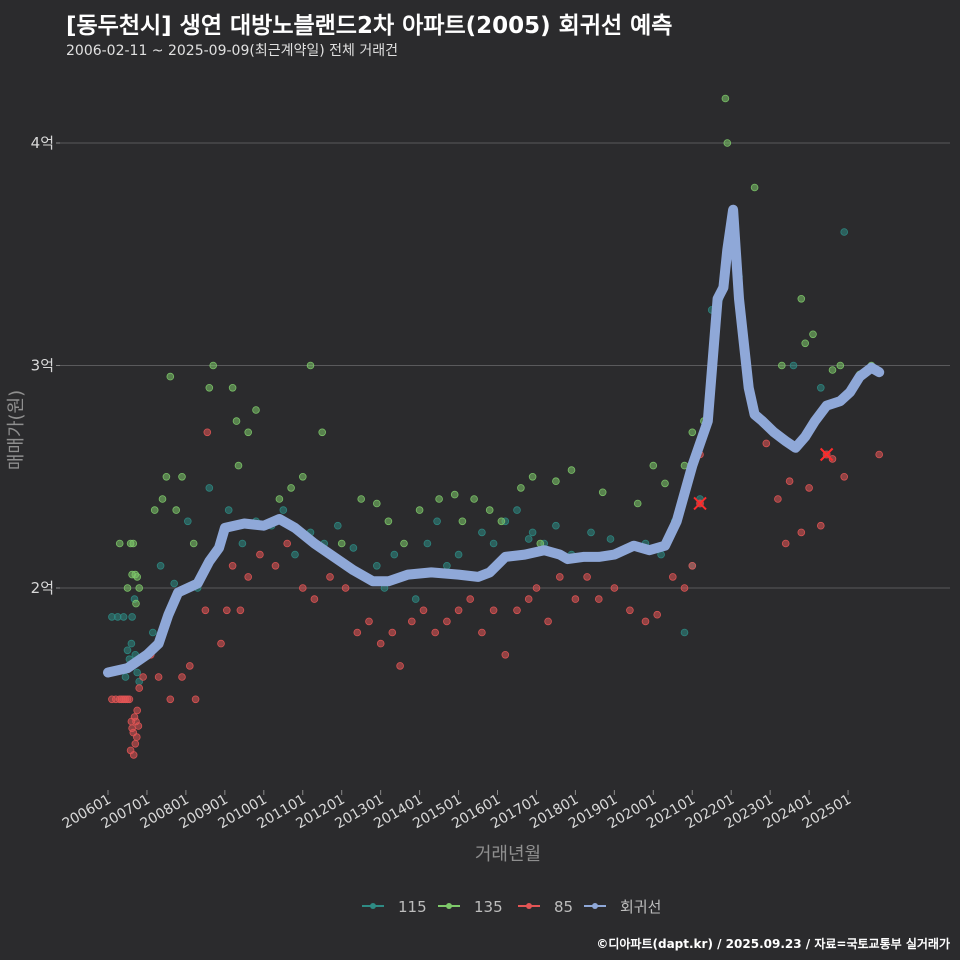 This screenshot has height=960, width=960. I want to click on legend-item-85: 85, so click(545, 907).